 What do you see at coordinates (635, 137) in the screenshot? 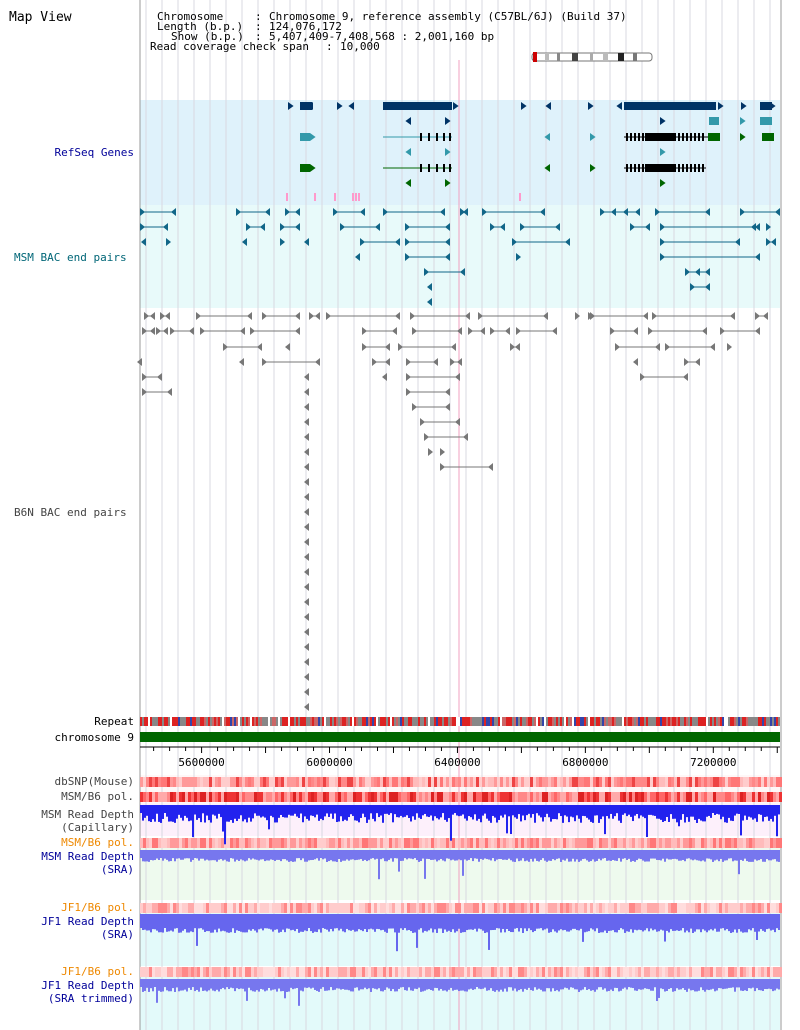
I see `gene-exon` at bounding box center [635, 137].